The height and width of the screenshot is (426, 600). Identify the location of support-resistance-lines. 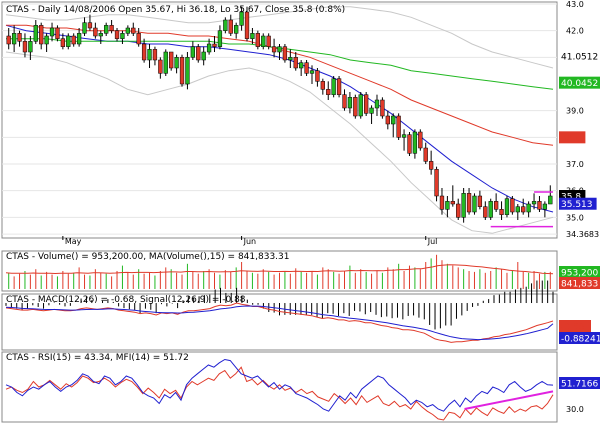
(521, 209).